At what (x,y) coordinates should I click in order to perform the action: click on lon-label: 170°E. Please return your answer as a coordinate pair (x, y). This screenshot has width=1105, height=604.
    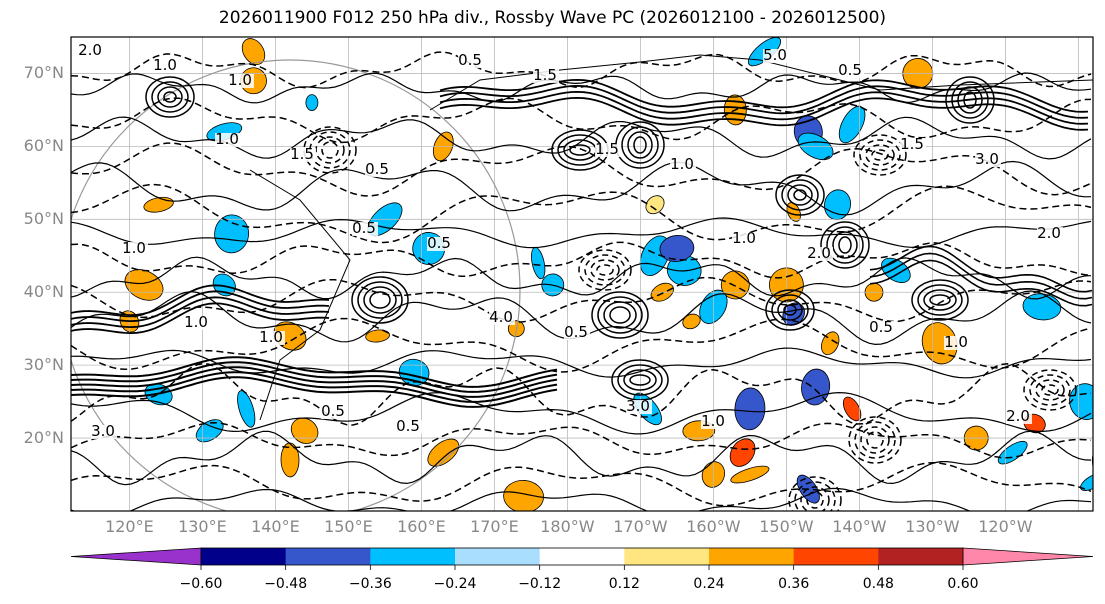
    Looking at the image, I should click on (494, 526).